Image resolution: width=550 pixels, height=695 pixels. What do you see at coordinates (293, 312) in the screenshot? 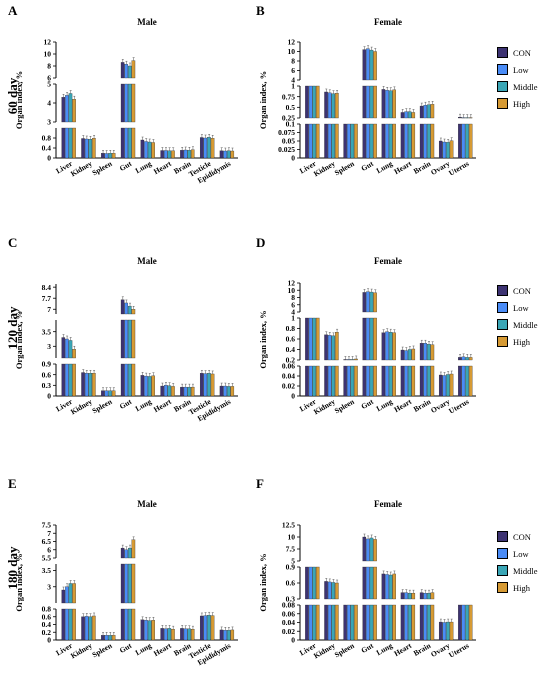
I see `y-tick-label: 4` at bounding box center [293, 312].